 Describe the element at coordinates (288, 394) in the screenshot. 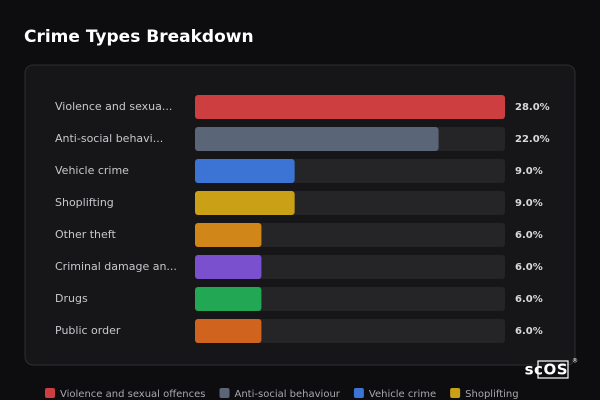

I see `legend-label: Anti-social behaviour` at that location.